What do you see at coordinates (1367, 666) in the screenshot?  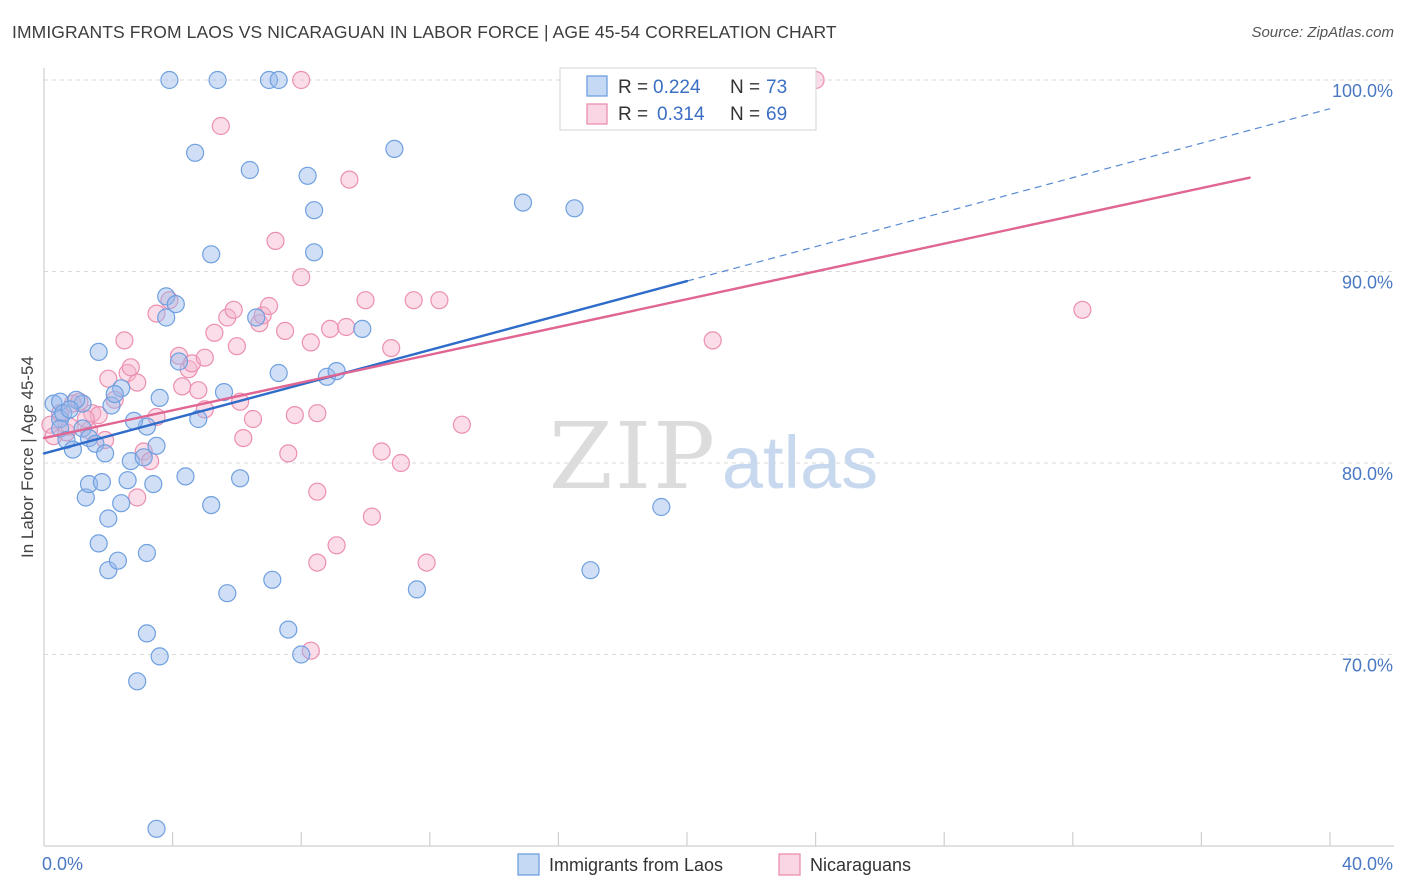 I see `y-tick-label: 70.0%` at bounding box center [1367, 666].